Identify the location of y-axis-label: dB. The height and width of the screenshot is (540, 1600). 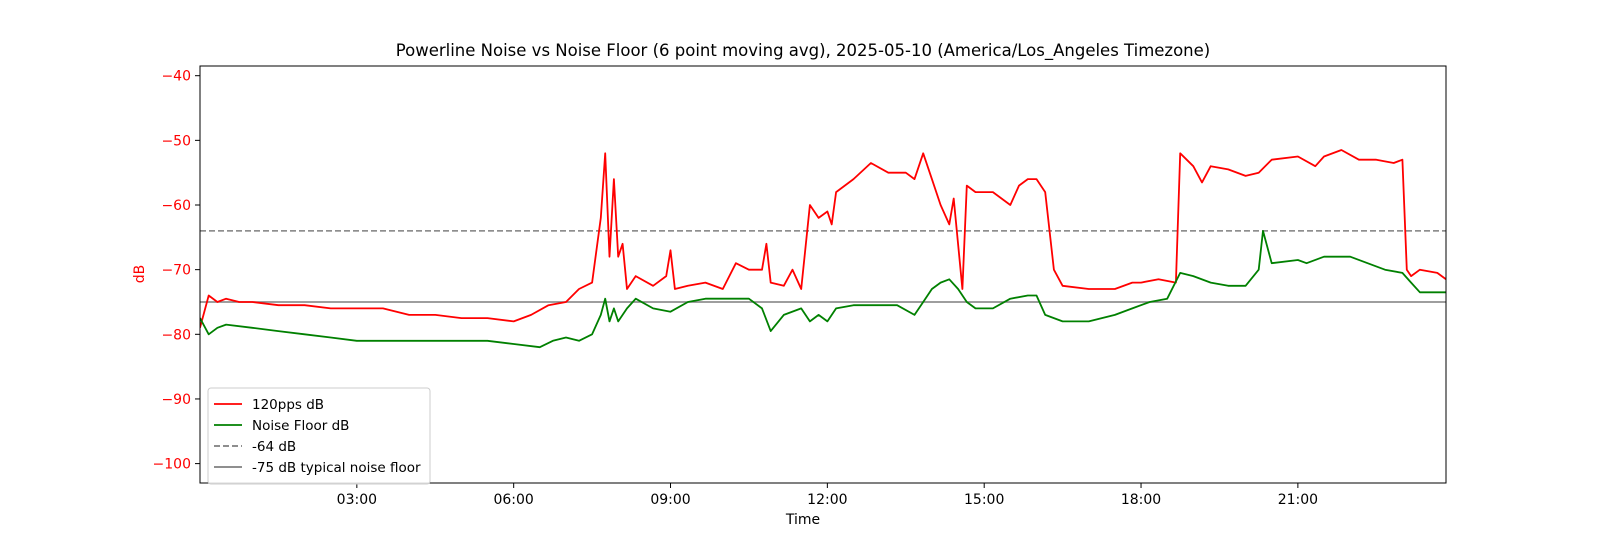
(140, 274).